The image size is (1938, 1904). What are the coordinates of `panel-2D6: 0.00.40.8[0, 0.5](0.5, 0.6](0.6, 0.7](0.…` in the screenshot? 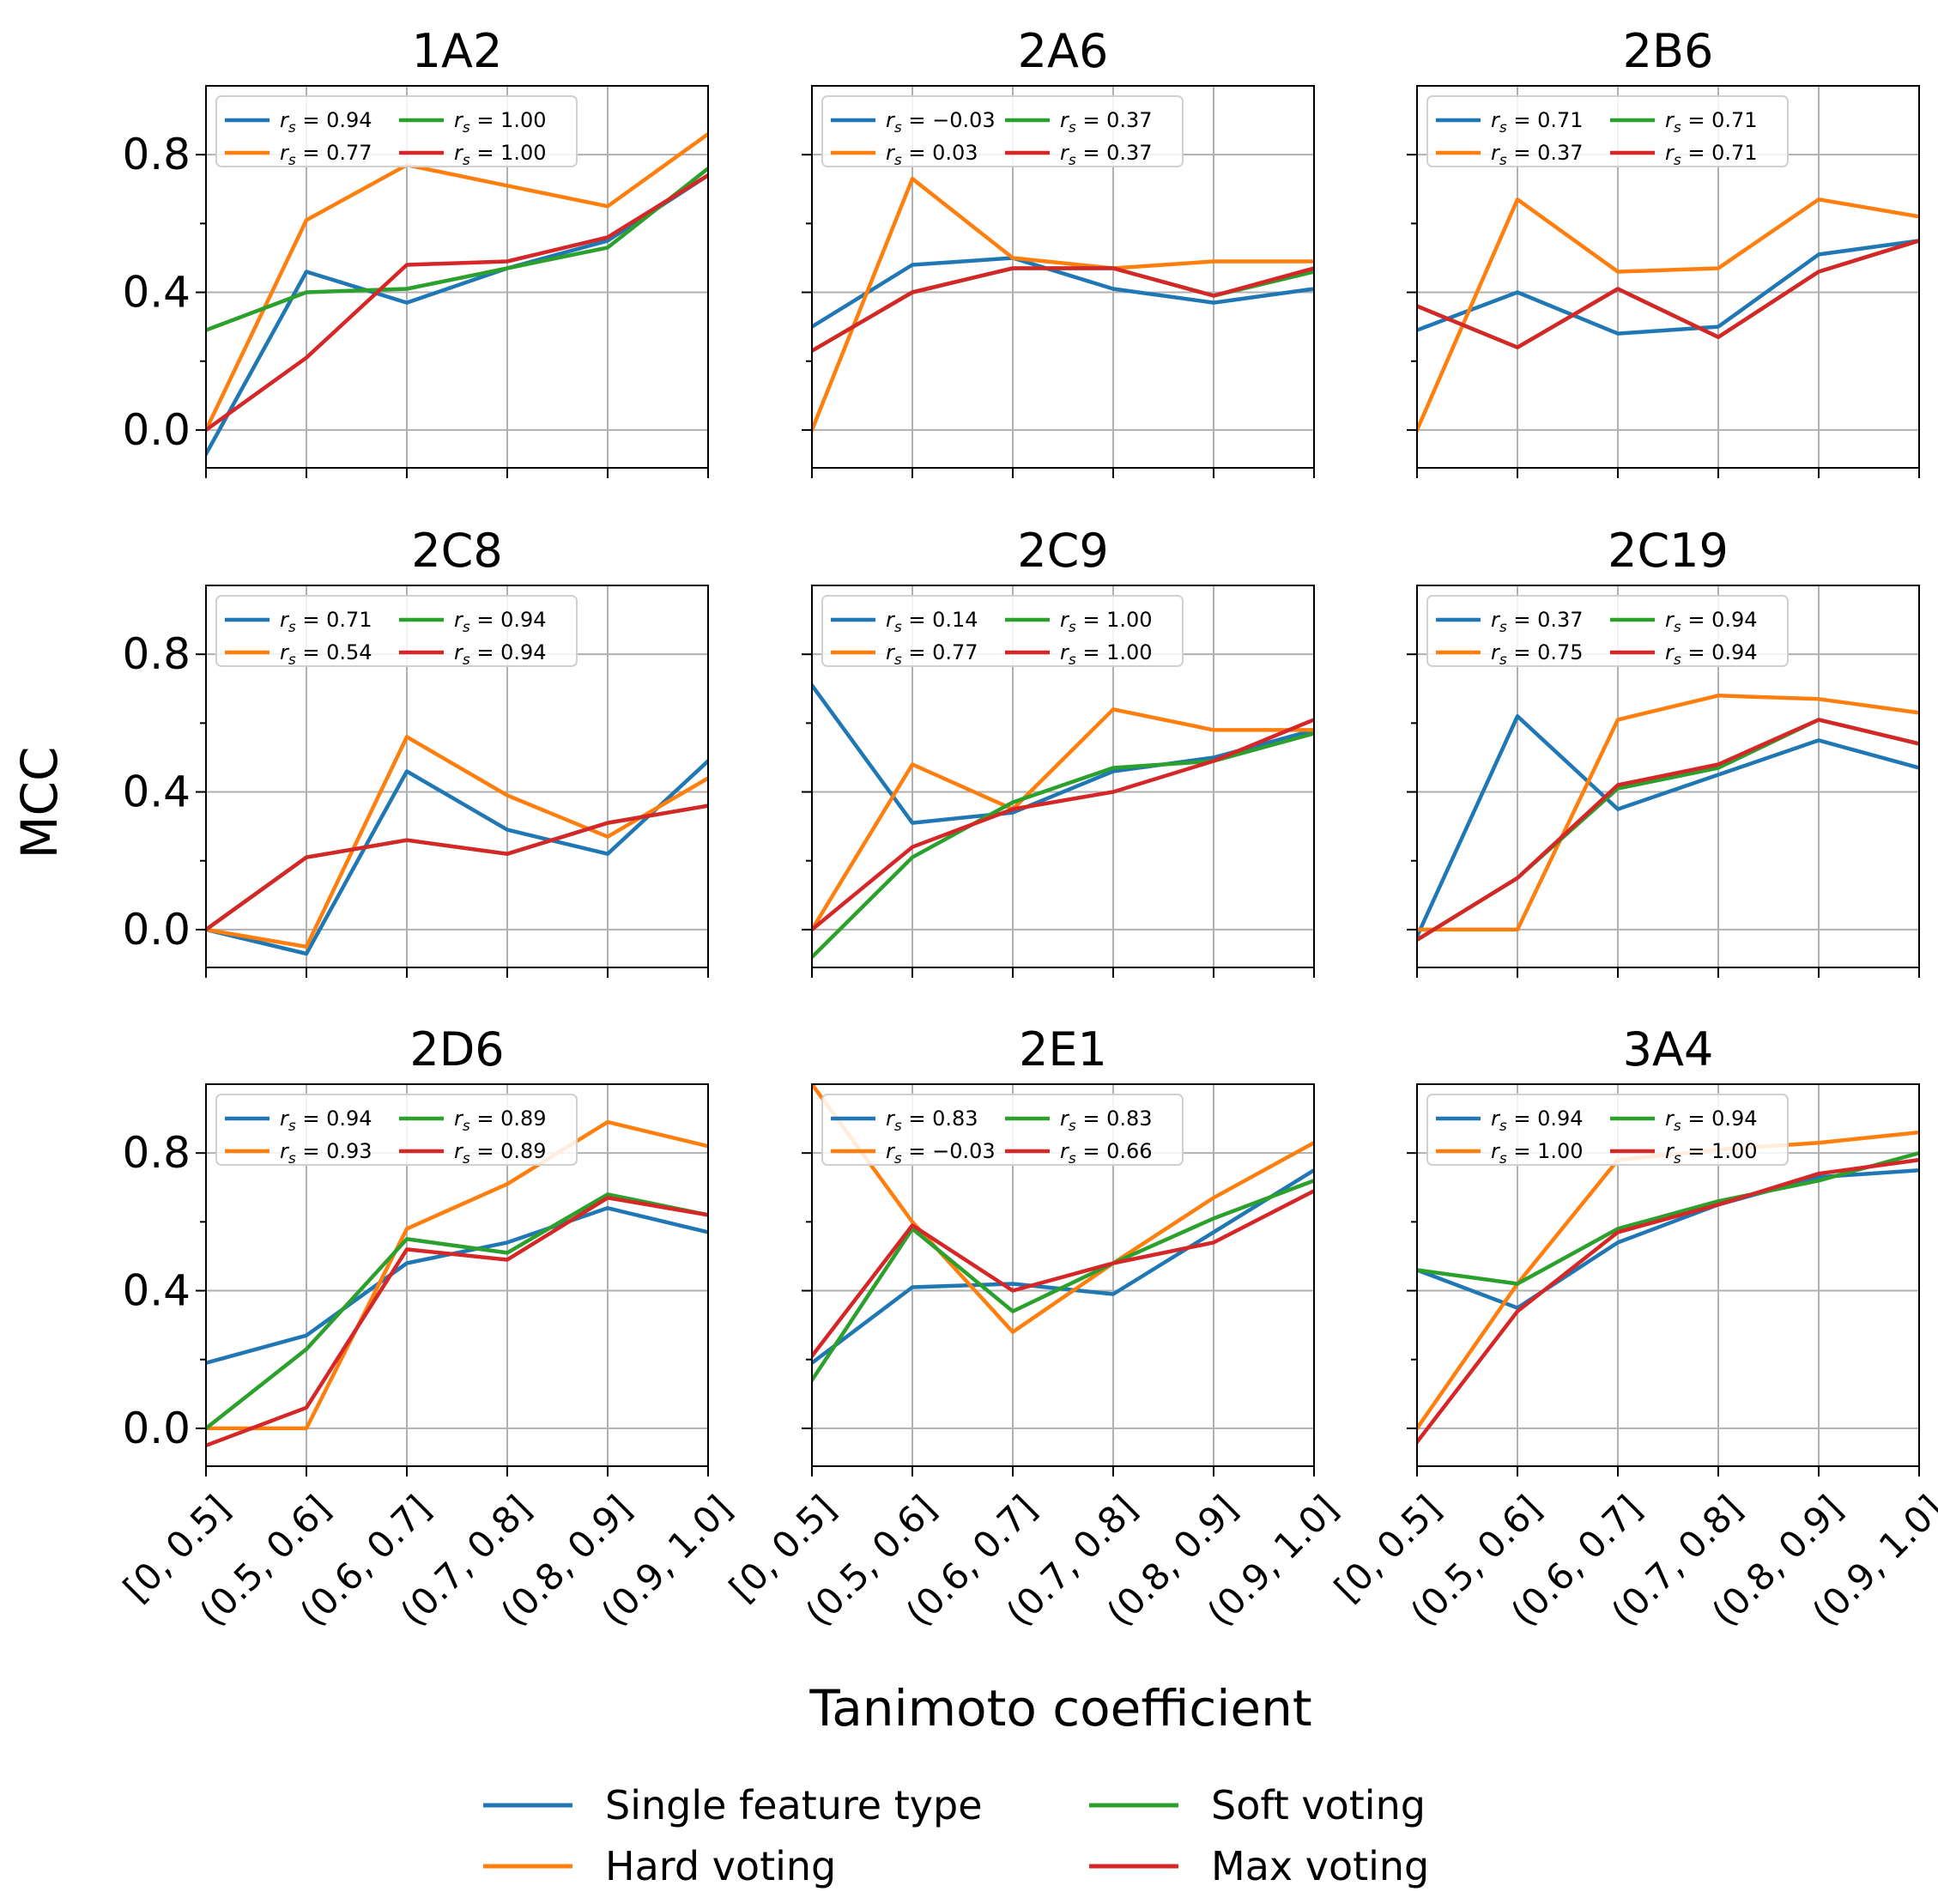 It's located at (428, 1328).